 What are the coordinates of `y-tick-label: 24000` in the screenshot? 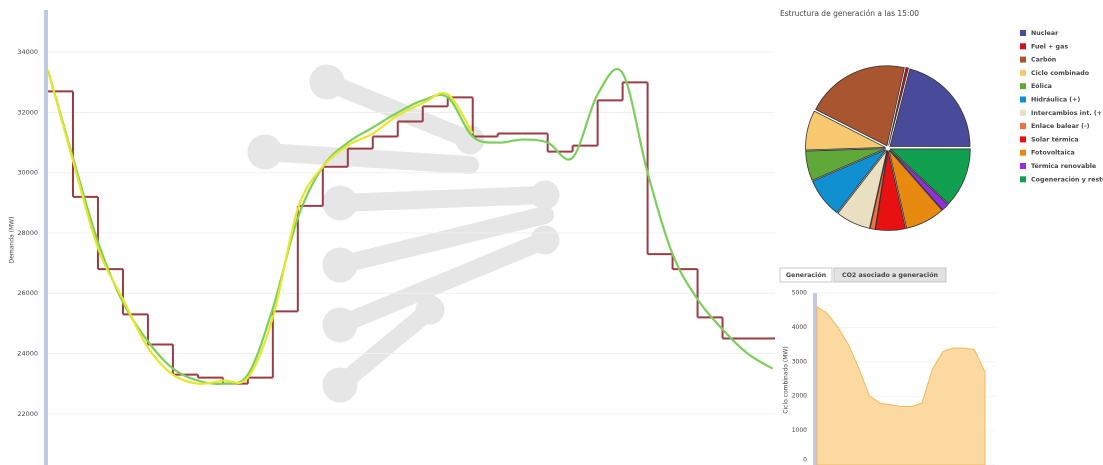 It's located at (27, 354).